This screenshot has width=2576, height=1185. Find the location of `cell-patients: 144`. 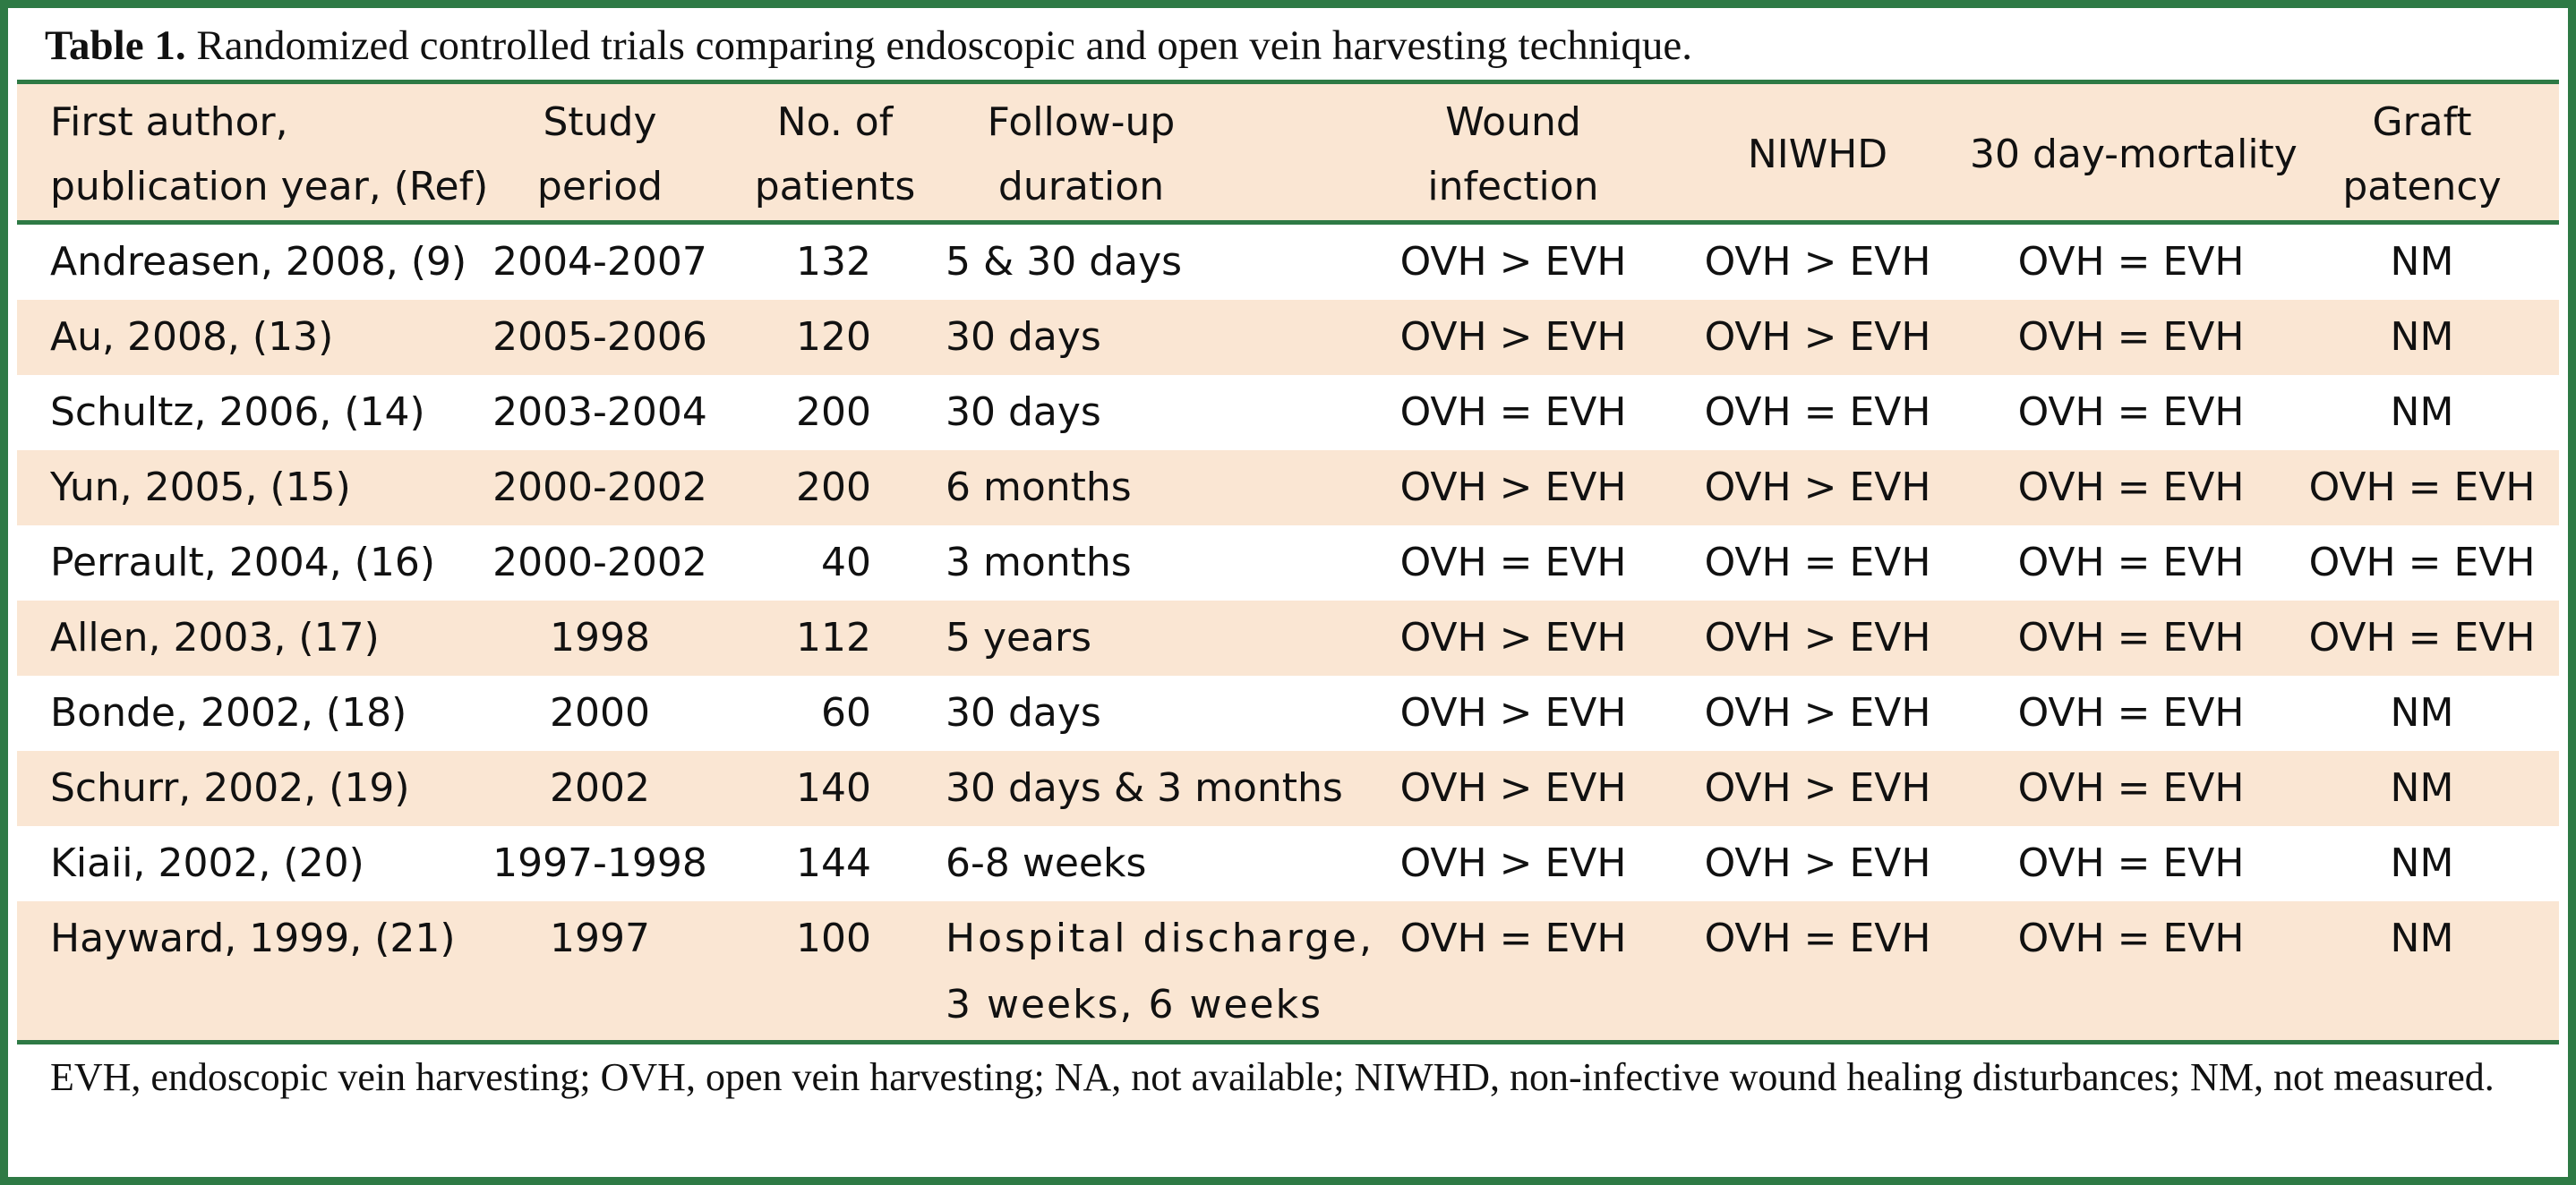

cell-patients: 144 is located at coordinates (833, 863).